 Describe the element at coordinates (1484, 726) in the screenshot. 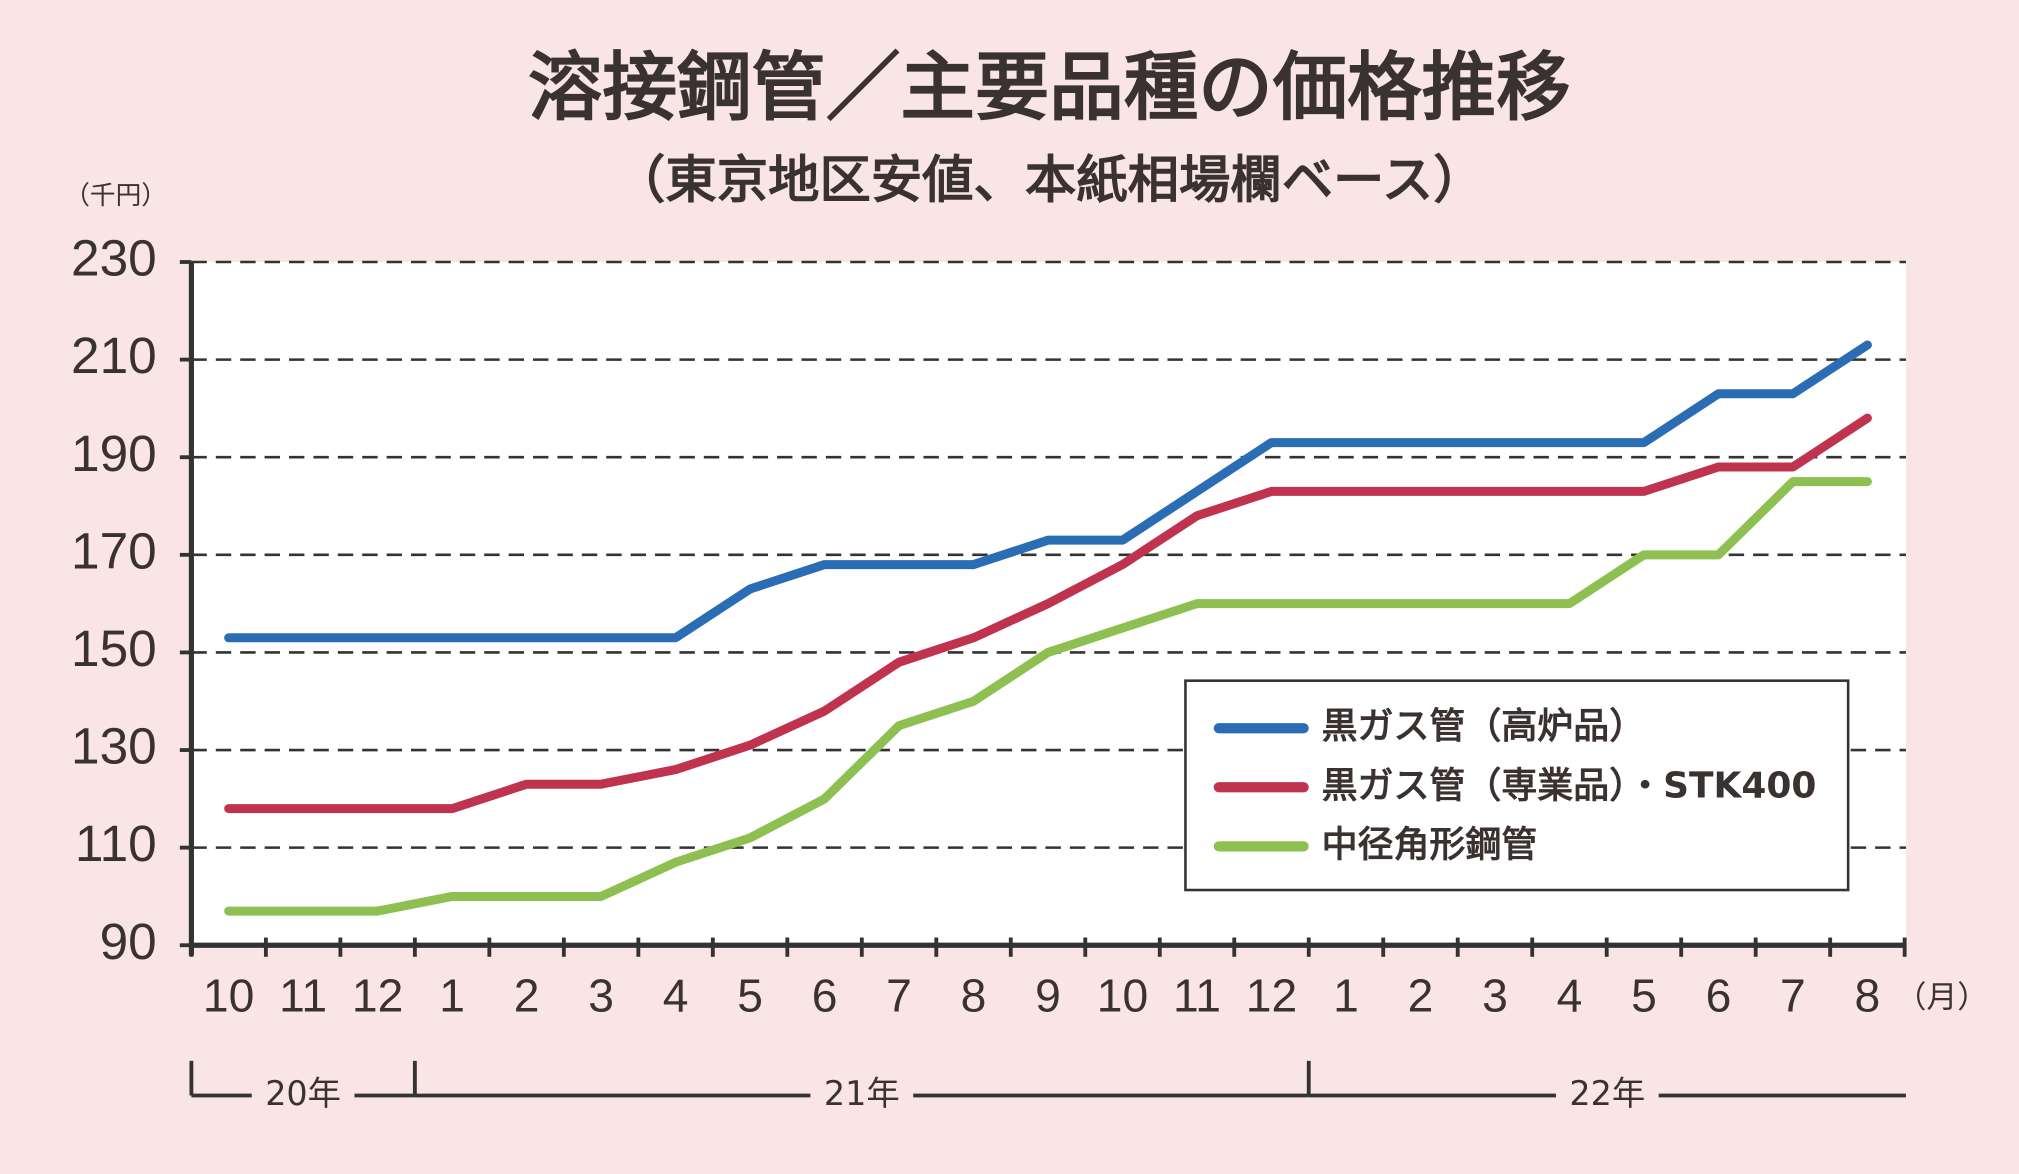

I see `legend-label: 黒ガス管（高炉品）` at that location.